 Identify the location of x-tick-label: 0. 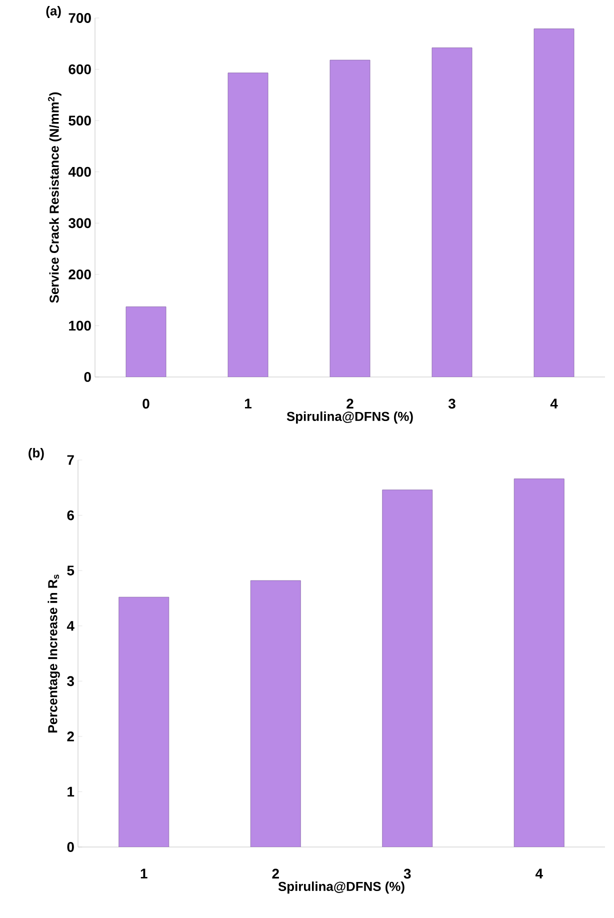
(146, 403).